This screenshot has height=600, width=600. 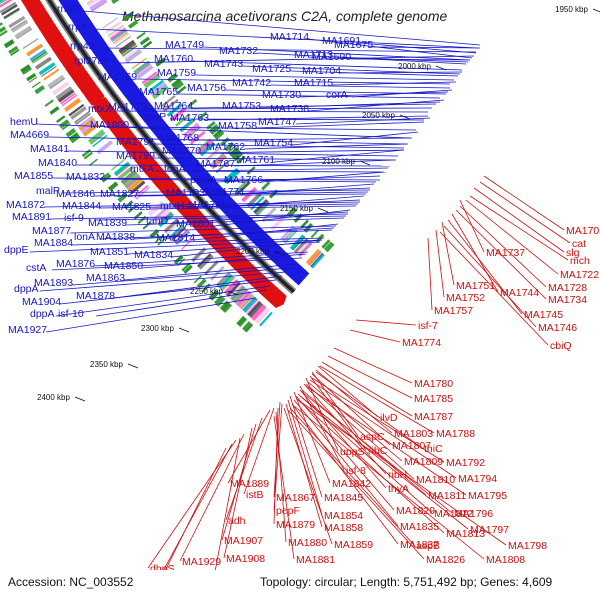 I want to click on gene-label: corA, so click(x=337, y=95).